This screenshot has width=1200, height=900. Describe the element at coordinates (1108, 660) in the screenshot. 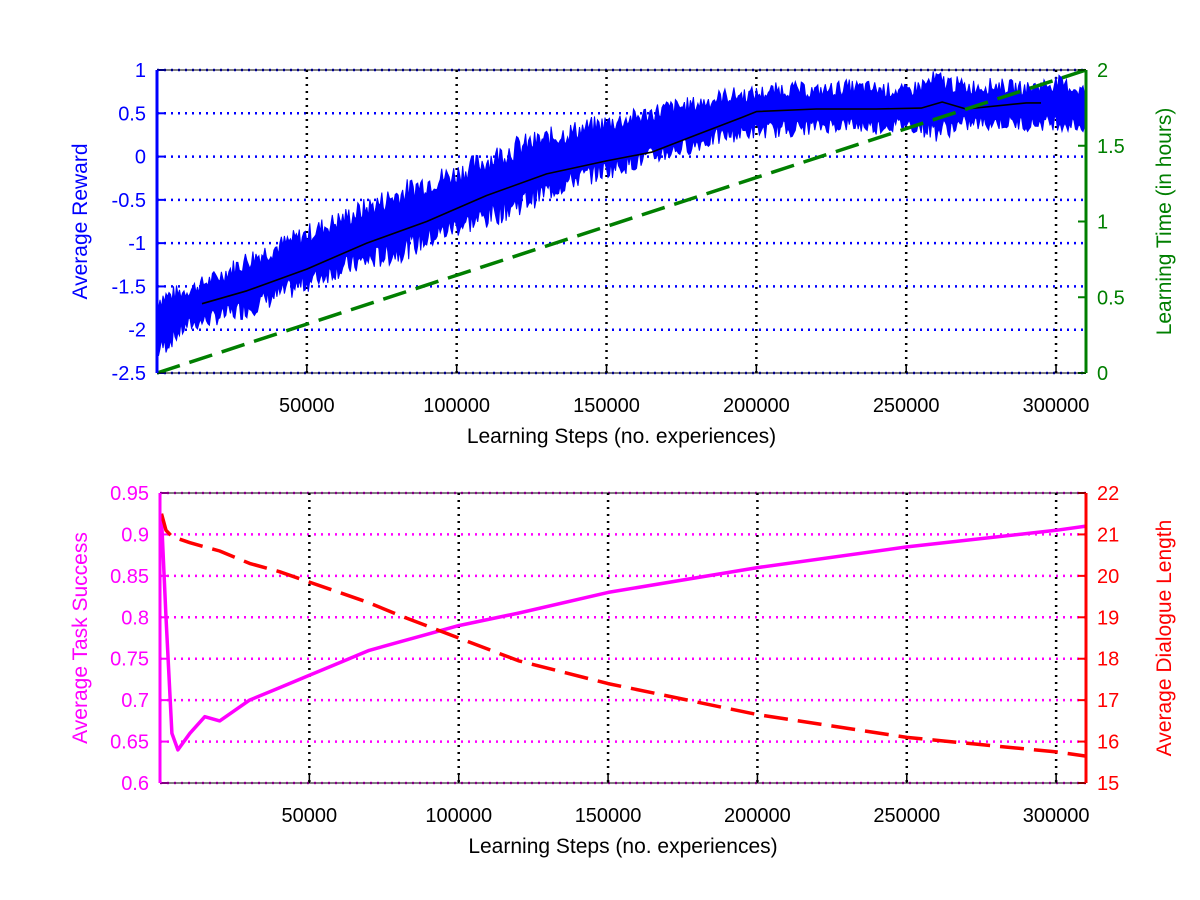

I see `y-right-tick-label: 18` at that location.